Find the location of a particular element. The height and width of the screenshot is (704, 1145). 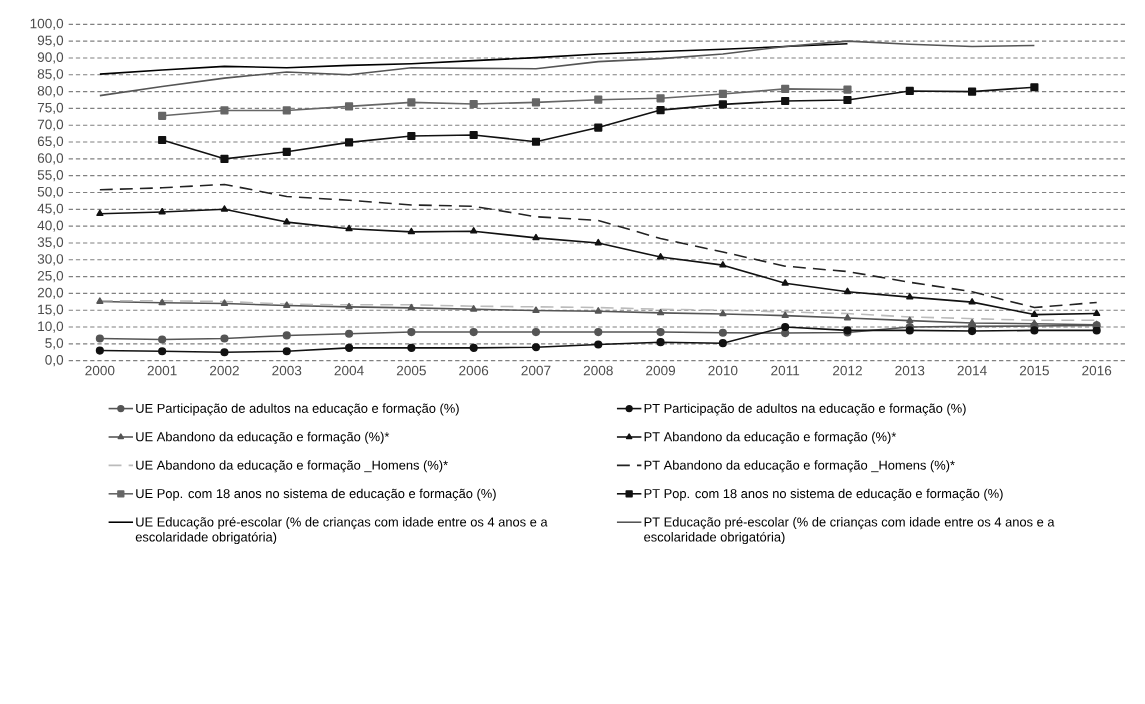

y-tick-label: 95,0 is located at coordinates (50, 41).